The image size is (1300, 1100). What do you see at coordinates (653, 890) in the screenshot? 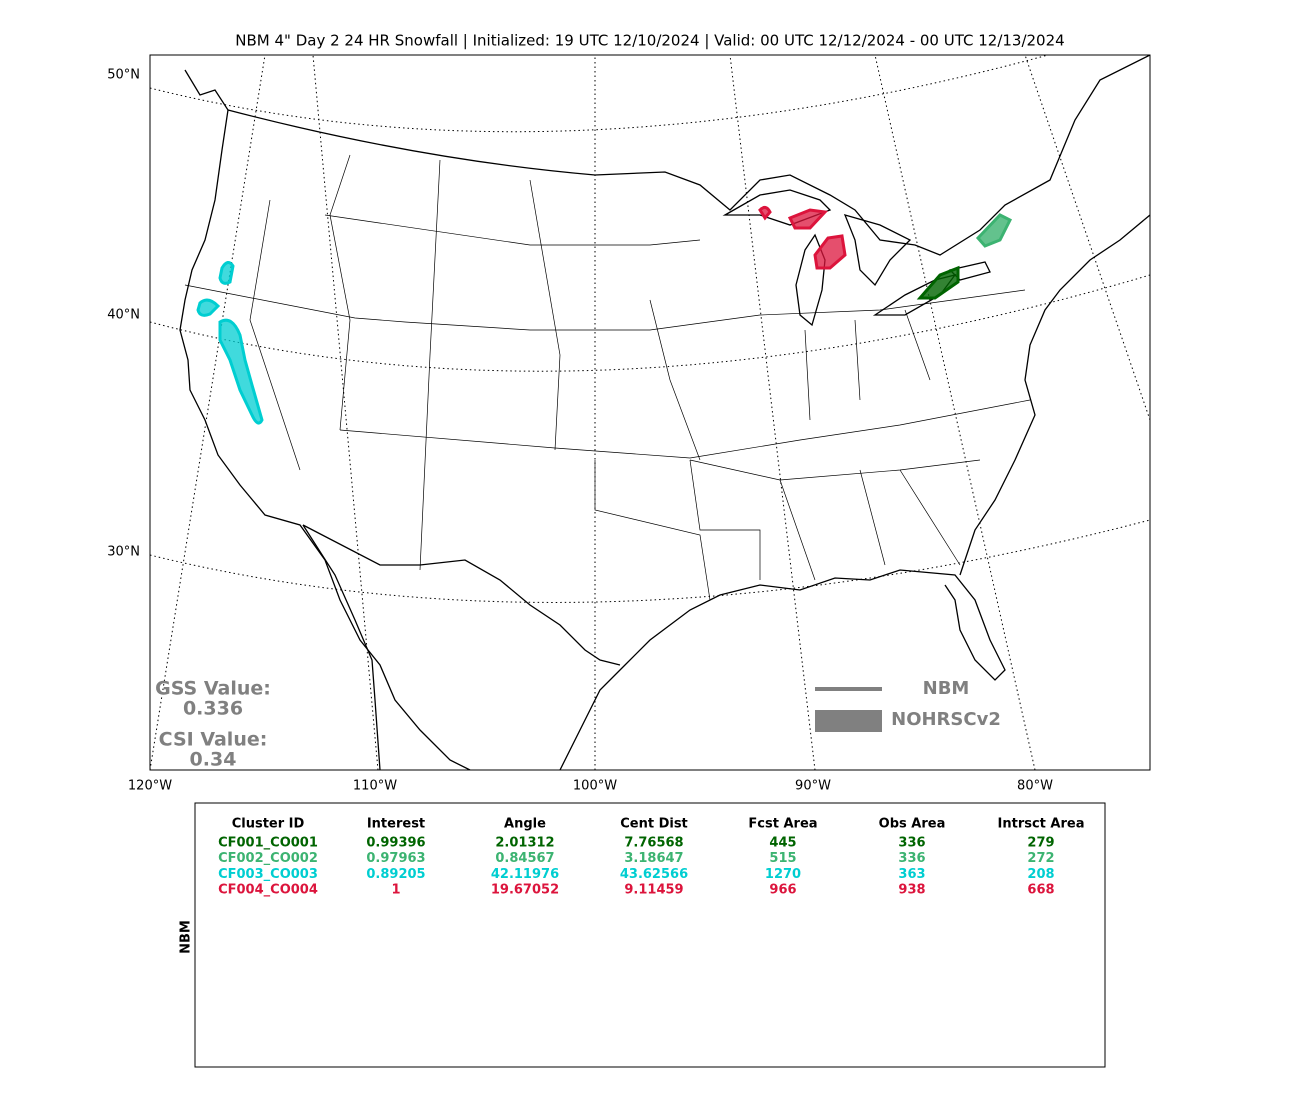
I see `table-cell: 9.11459` at bounding box center [653, 890].